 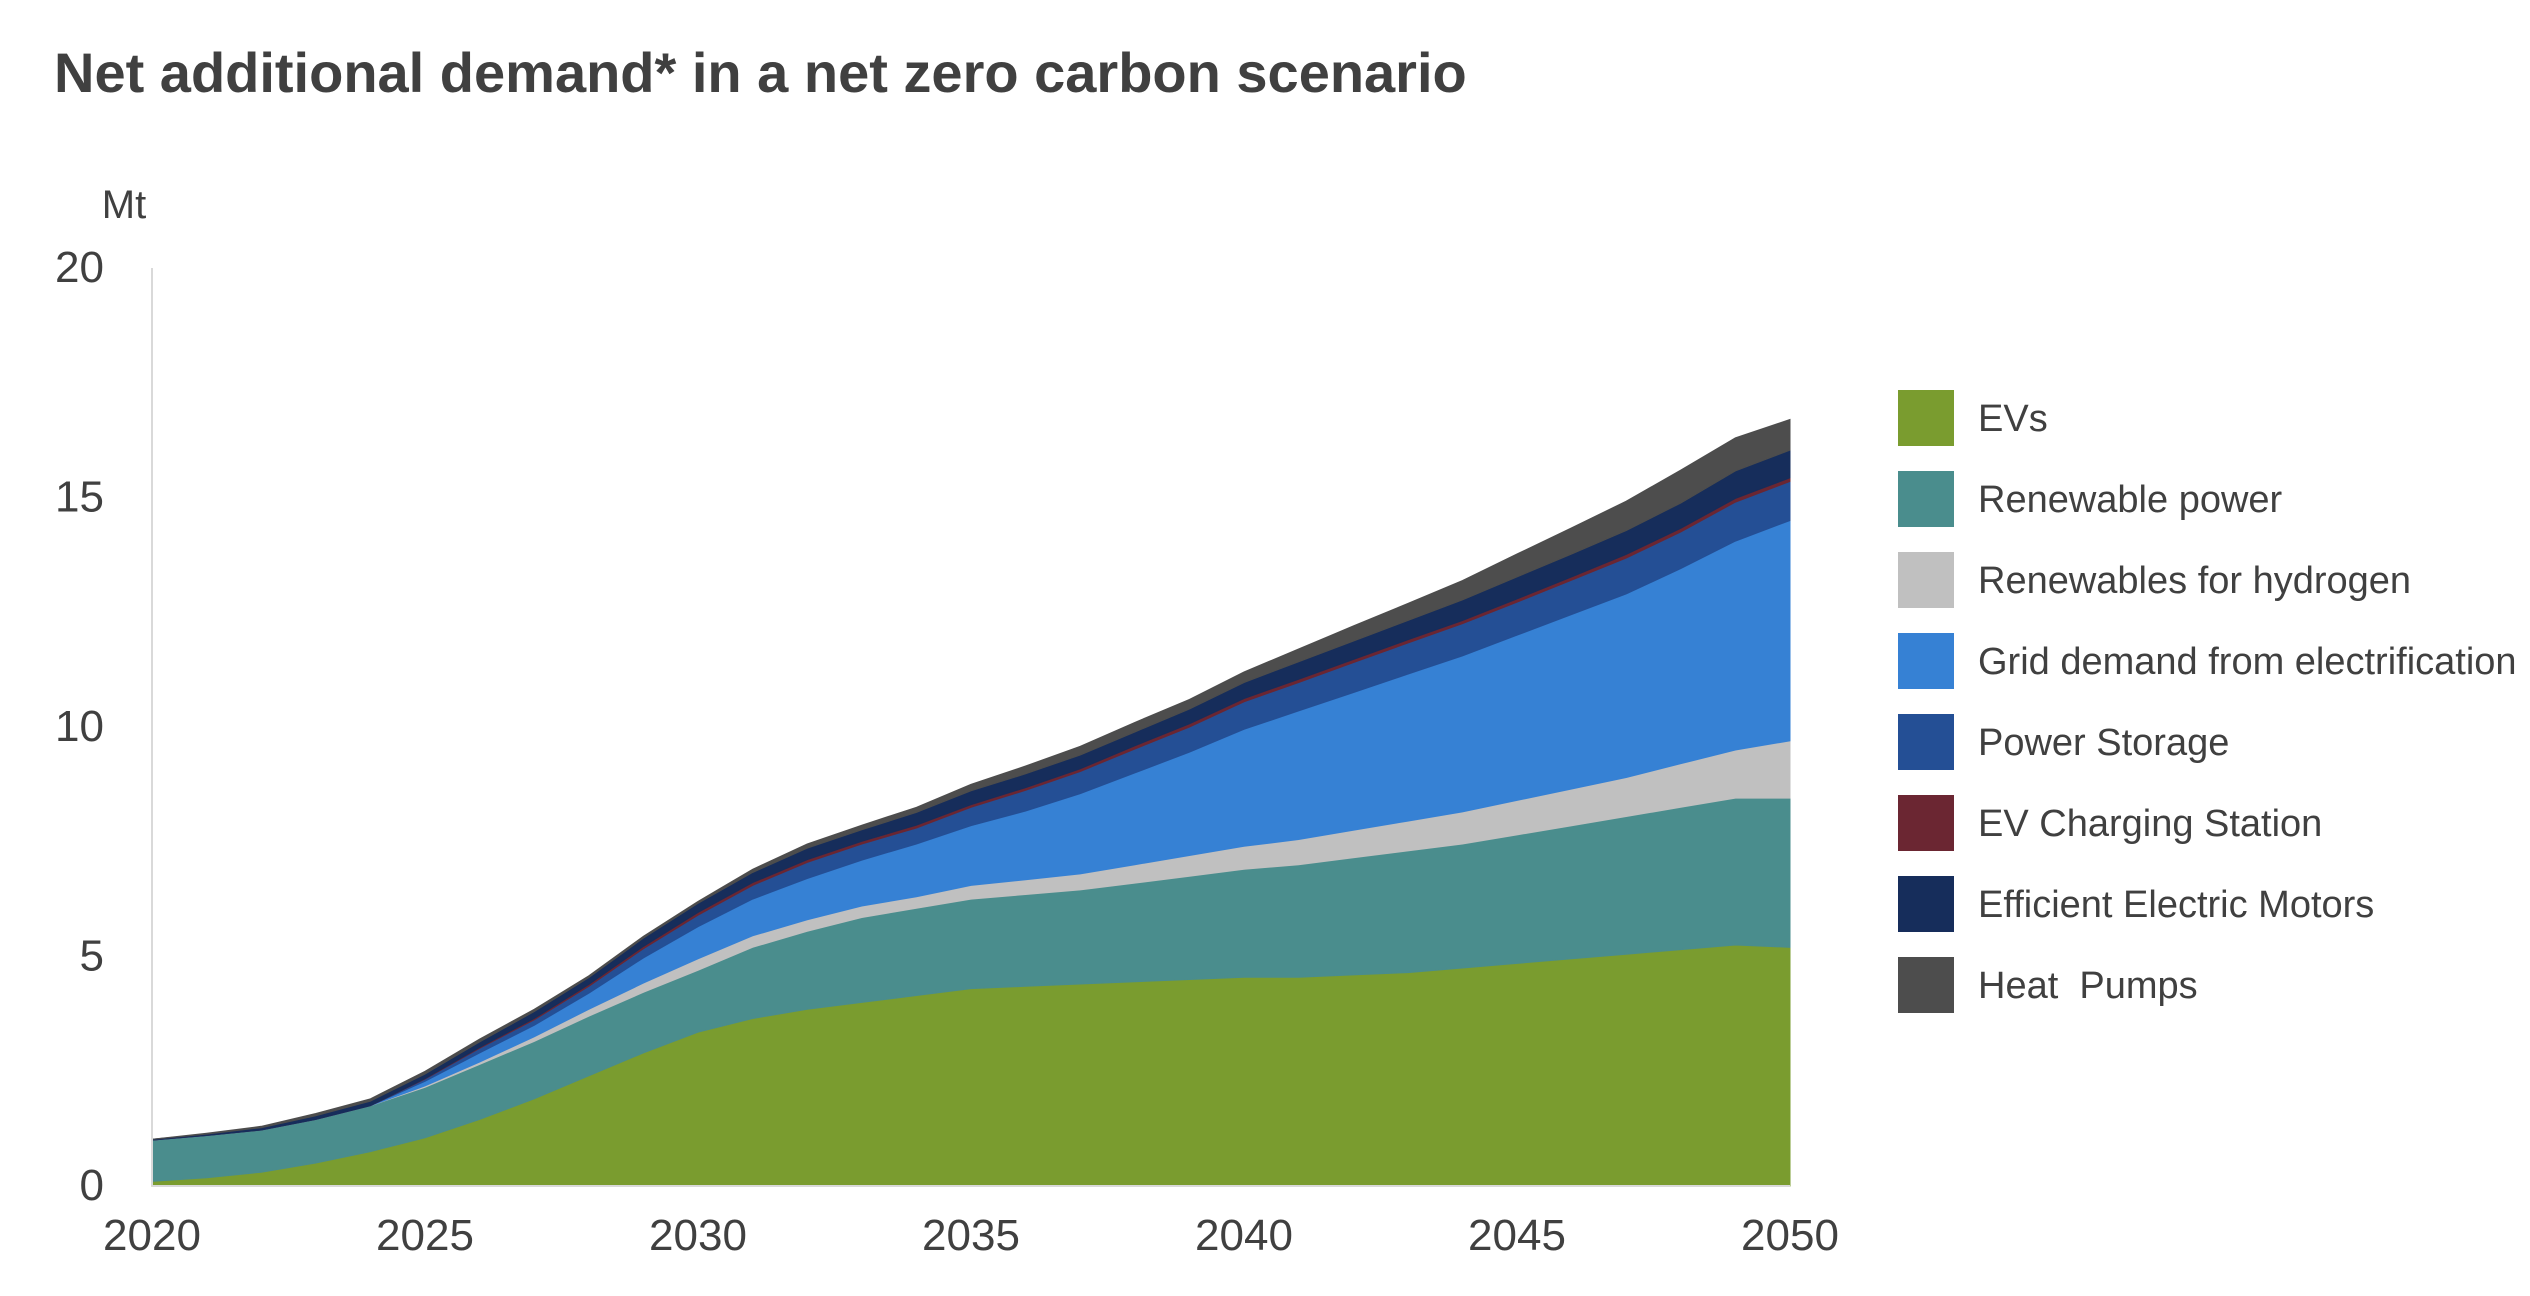 I want to click on legend-item-grid-demand-from-electrification: Grid demand from electrification, so click(x=2207, y=661).